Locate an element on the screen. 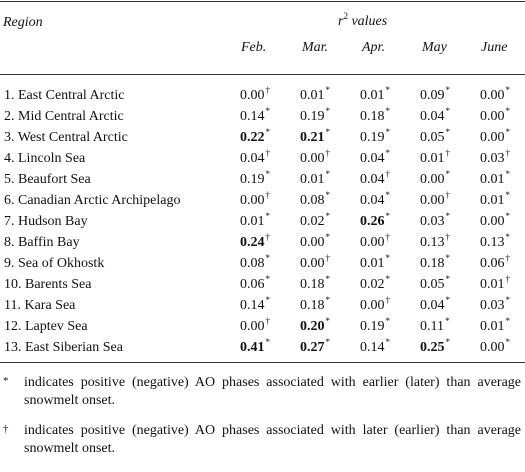 This screenshot has height=472, width=525. r2-value: 0.09 is located at coordinates (432, 95).